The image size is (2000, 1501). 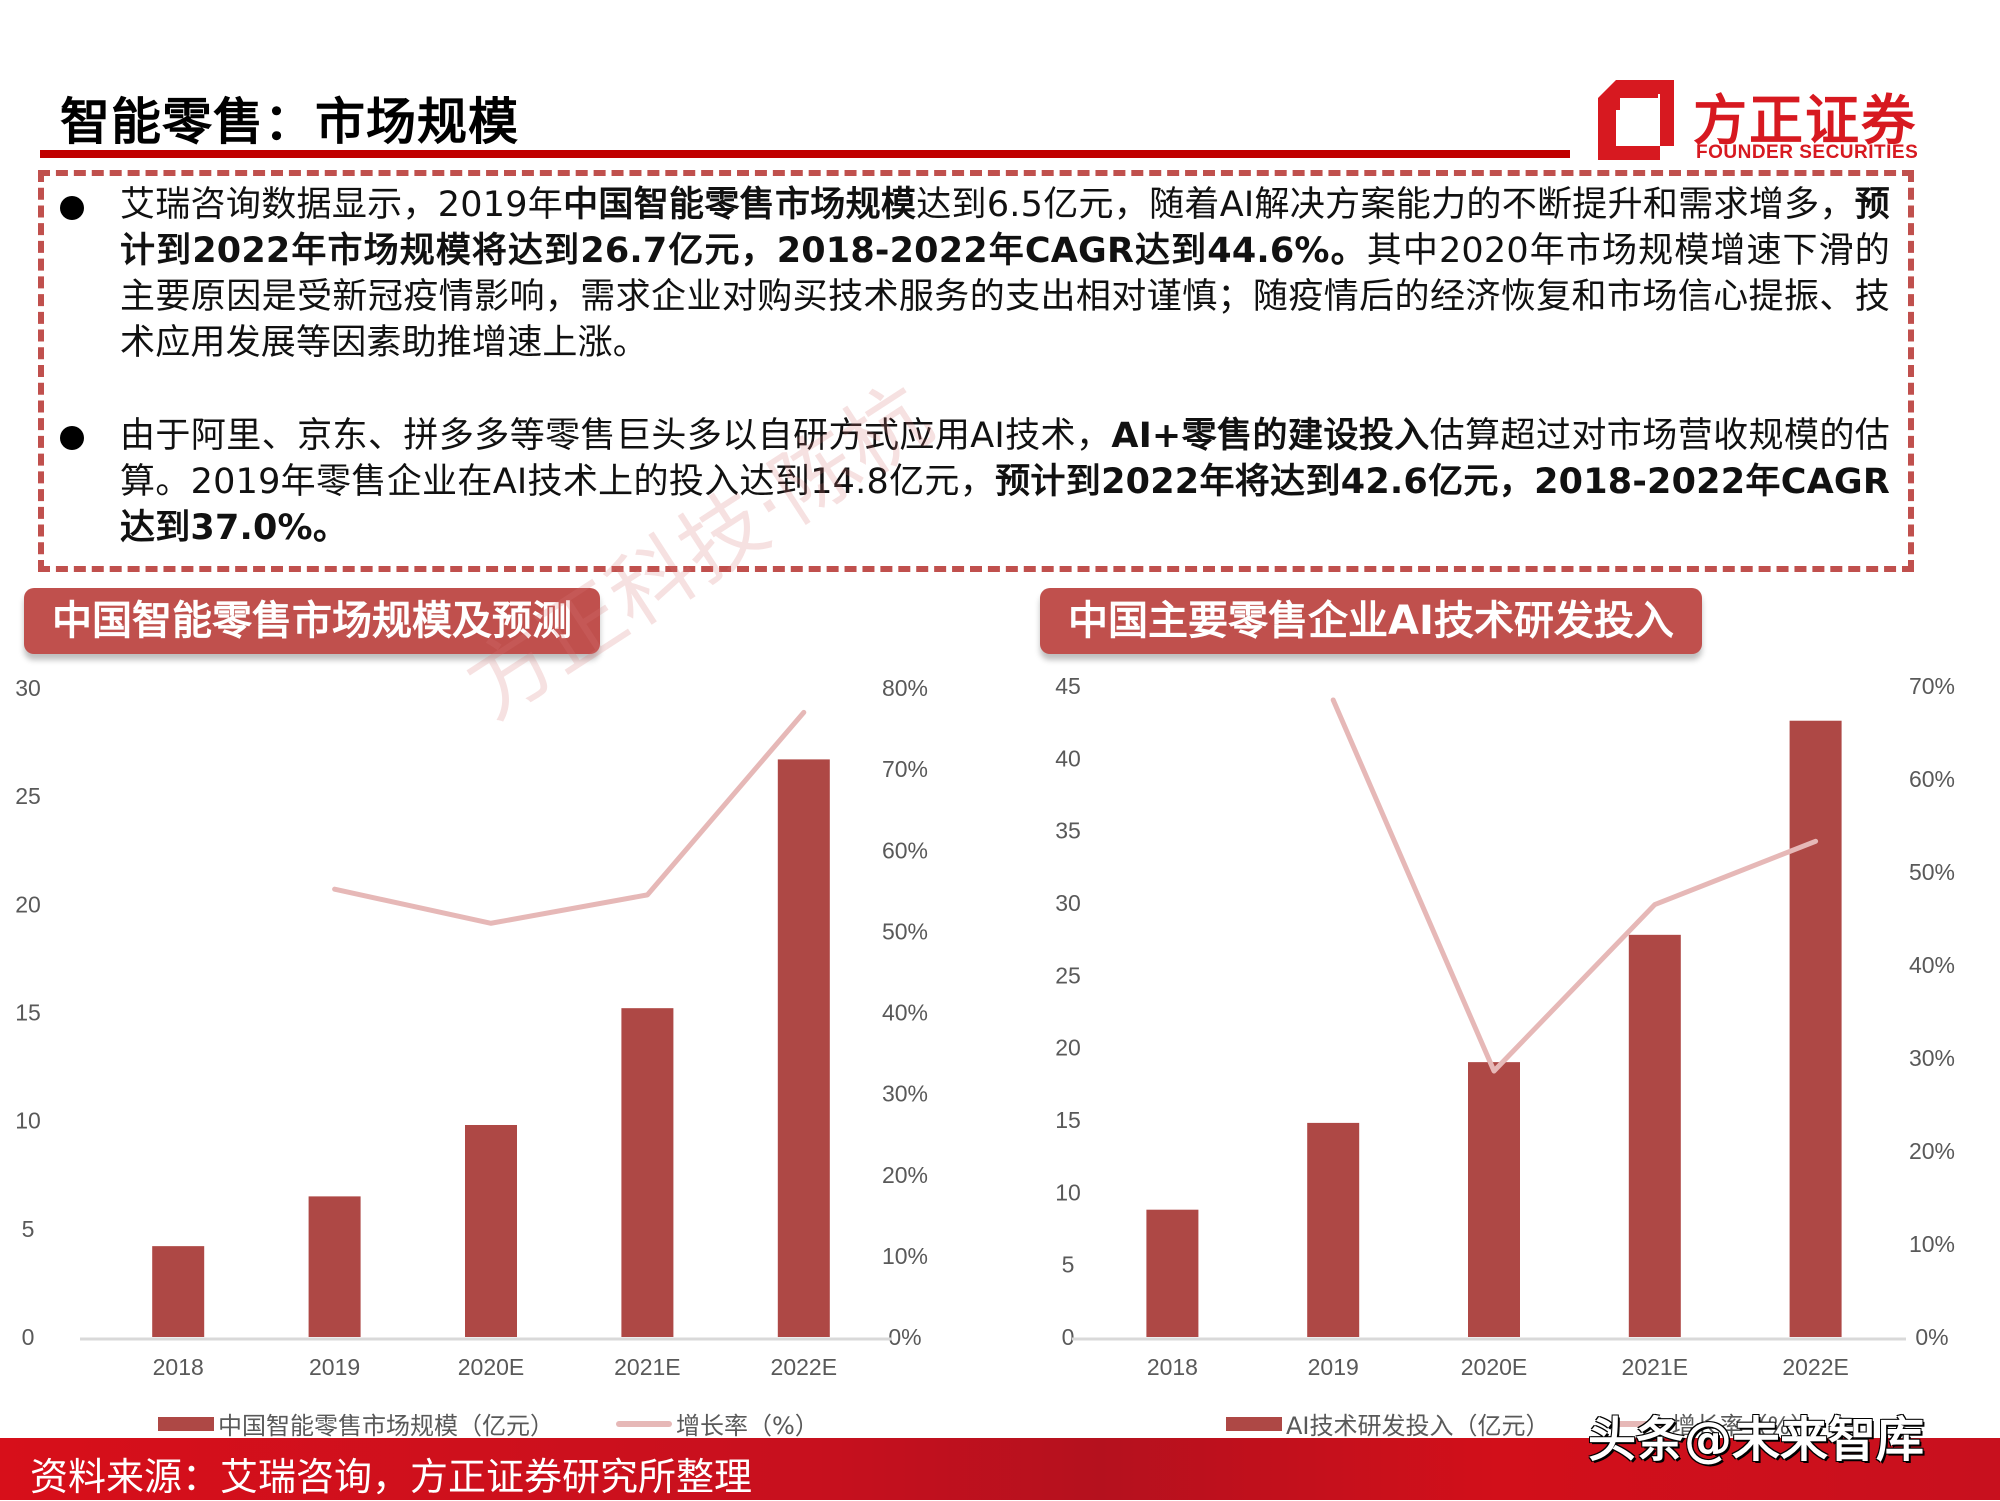 I want to click on chart-2-title-tag: 中国主要零售企业AI技术研发投入, so click(x=1371, y=621).